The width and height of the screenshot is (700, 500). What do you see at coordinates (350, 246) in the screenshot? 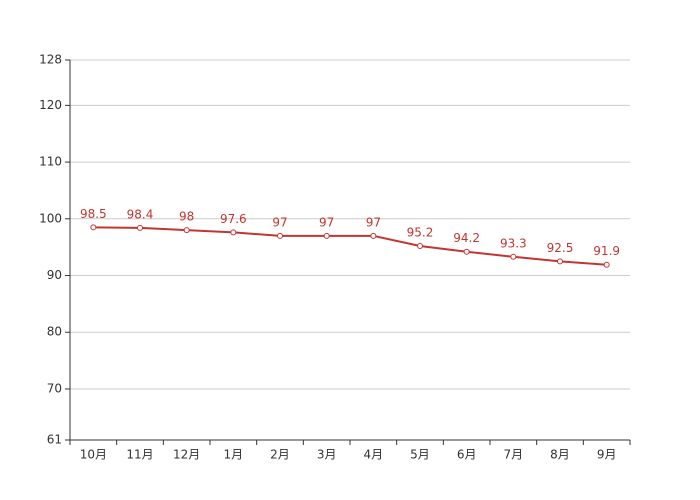
I see `line` at bounding box center [350, 246].